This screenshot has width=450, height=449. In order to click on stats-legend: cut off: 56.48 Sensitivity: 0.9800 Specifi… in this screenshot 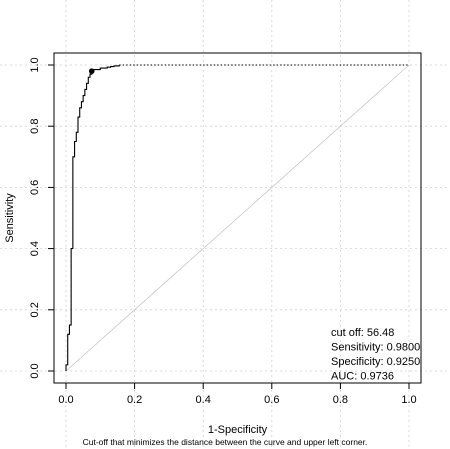, I will do `click(375, 355)`.